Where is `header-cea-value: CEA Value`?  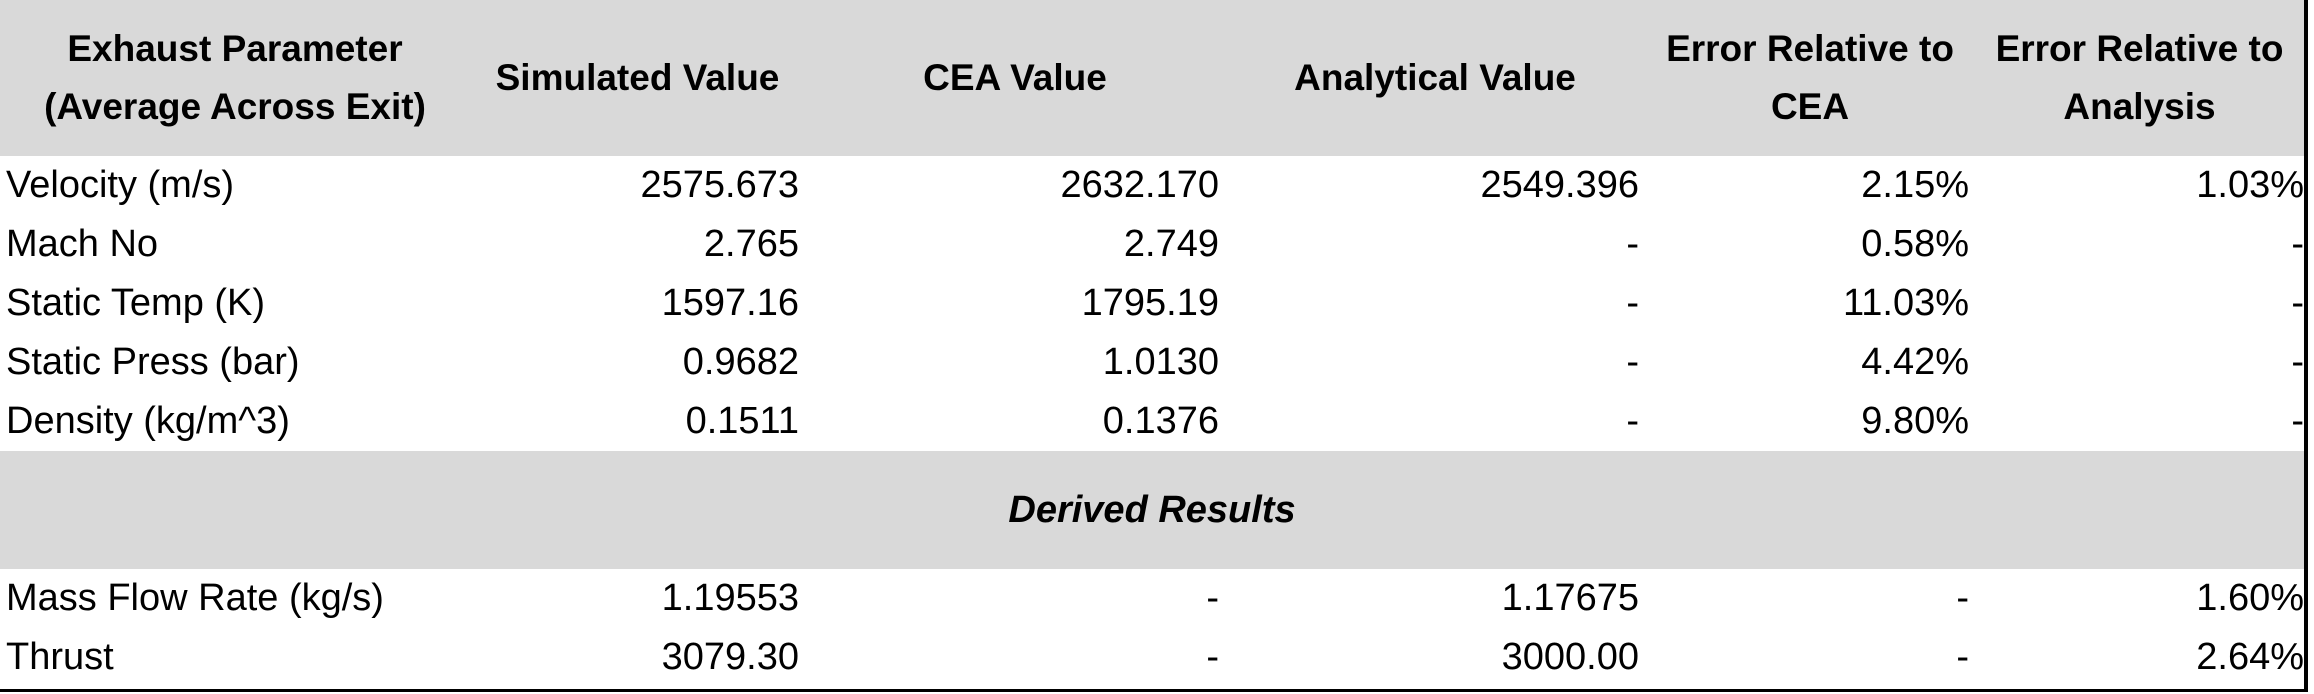
header-cea-value: CEA Value is located at coordinates (1015, 78).